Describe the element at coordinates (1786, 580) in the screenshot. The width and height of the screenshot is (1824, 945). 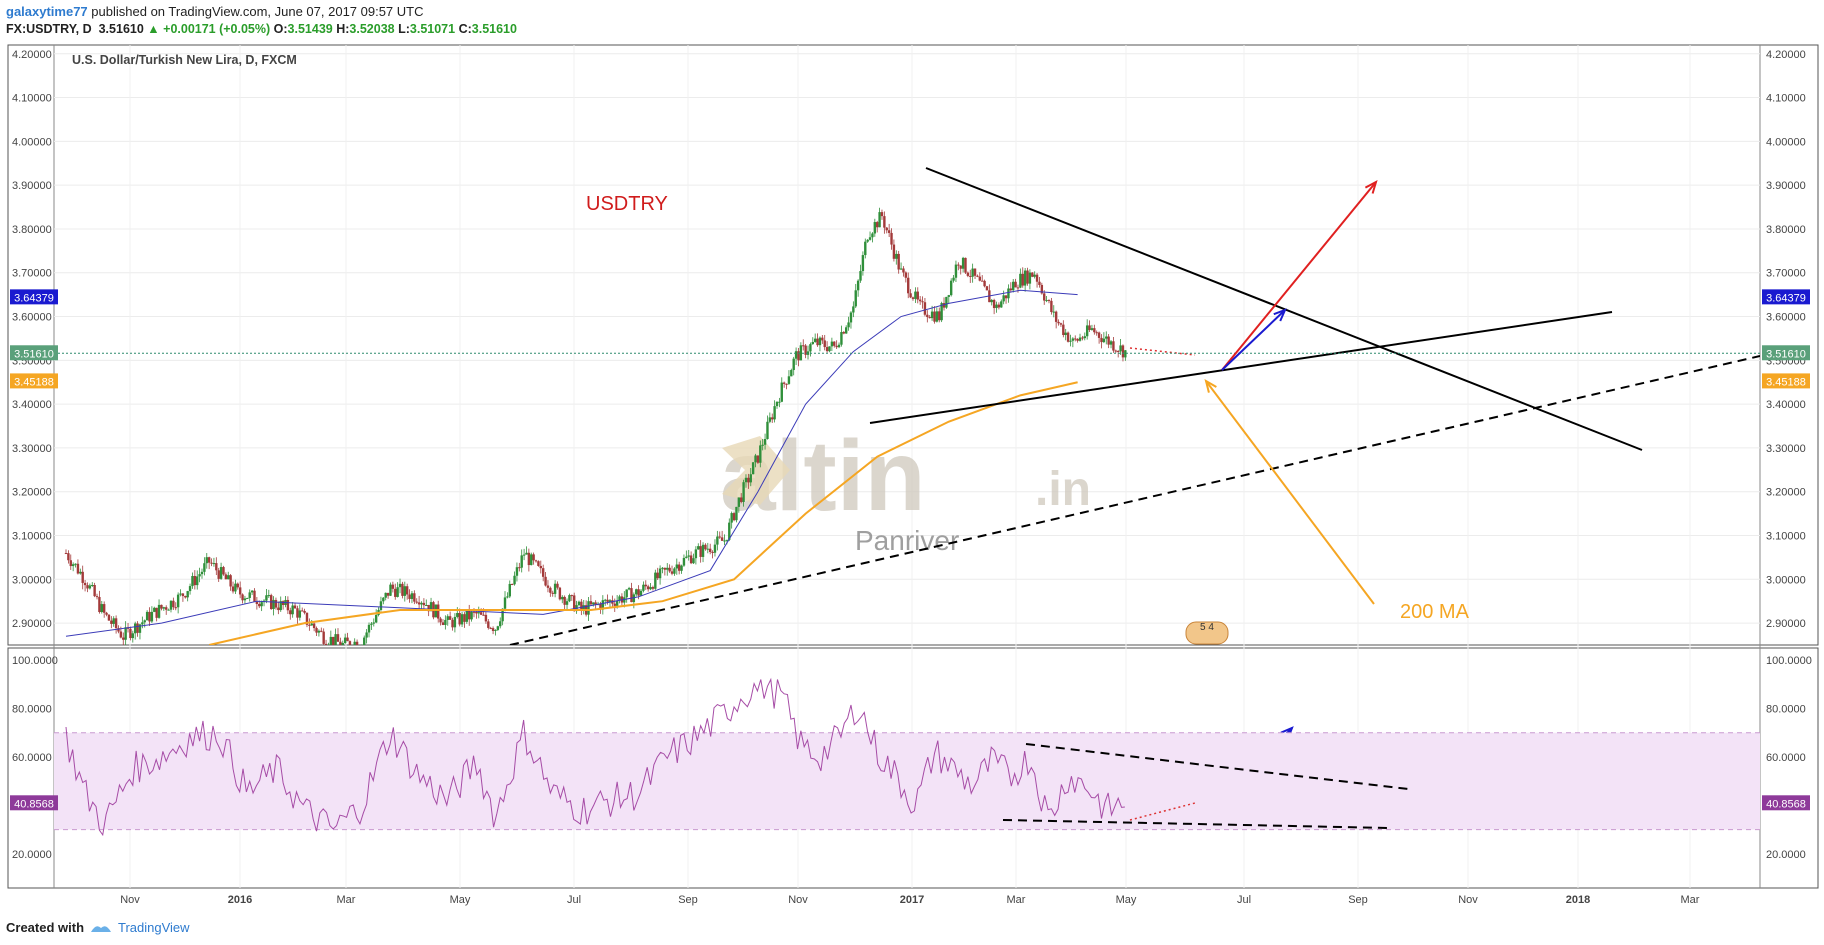
I see `price-tick-right: 3.00000` at that location.